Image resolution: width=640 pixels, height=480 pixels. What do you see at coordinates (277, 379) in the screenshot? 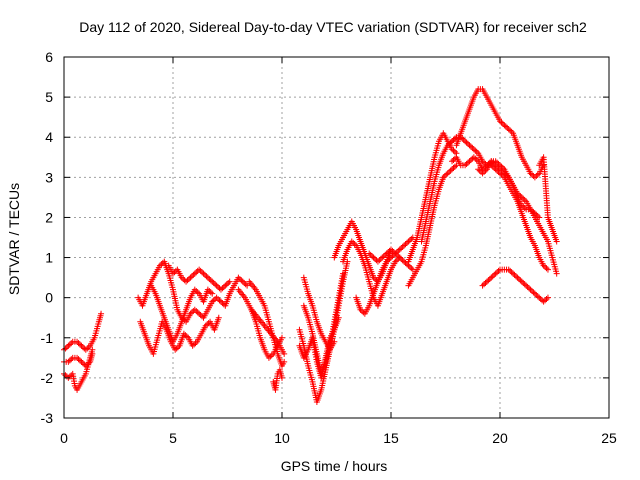
I see `series-midday-d` at bounding box center [277, 379].